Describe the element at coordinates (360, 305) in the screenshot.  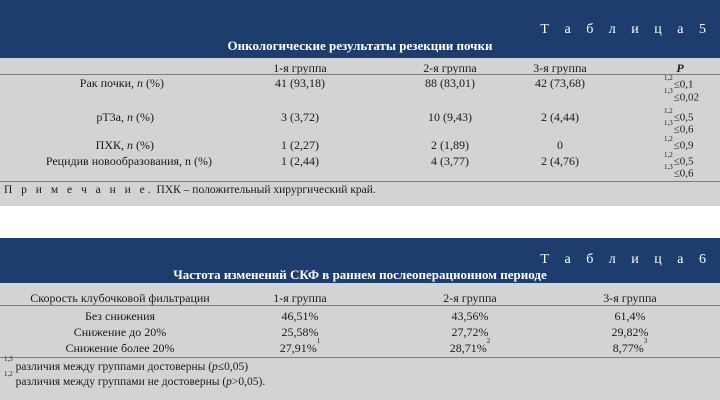
I see `t6-header-rule` at that location.